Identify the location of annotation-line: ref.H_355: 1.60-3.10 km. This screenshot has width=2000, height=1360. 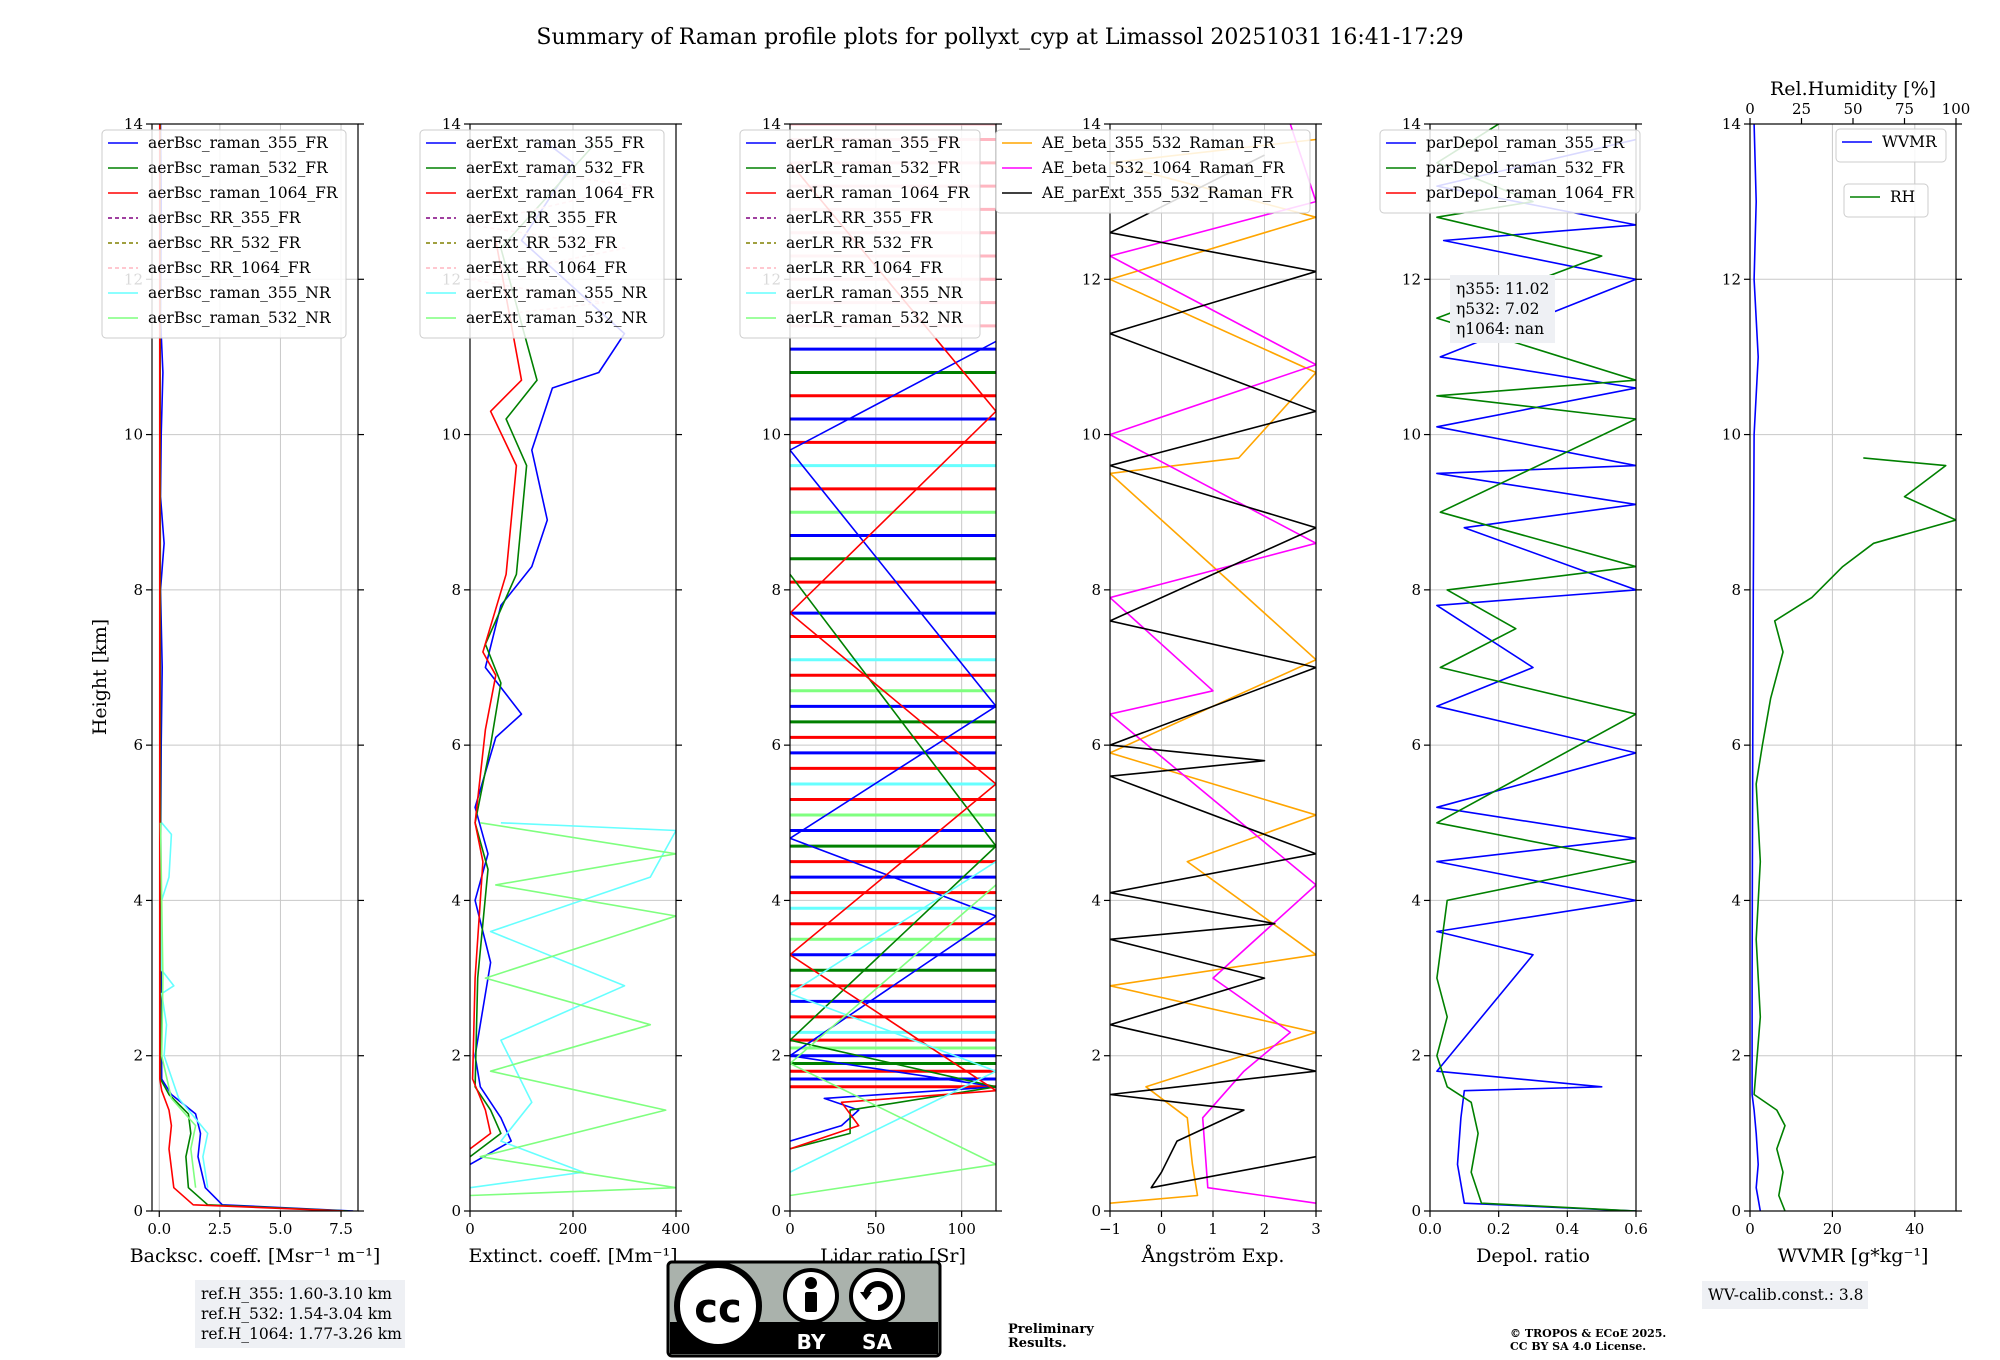
(296, 1294).